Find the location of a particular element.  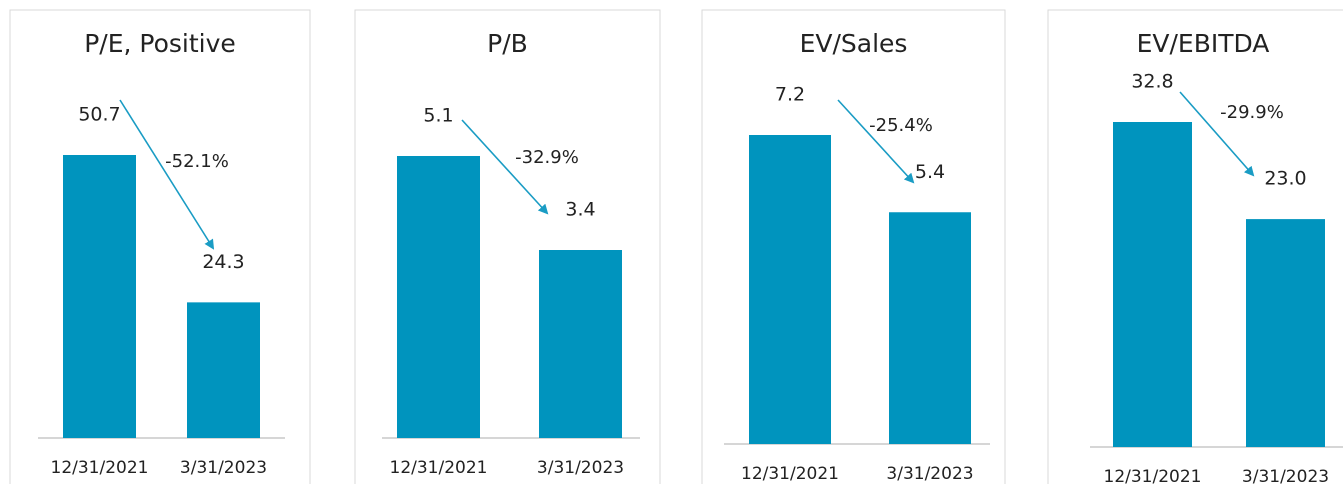

value-label: 3.4 is located at coordinates (580, 210).